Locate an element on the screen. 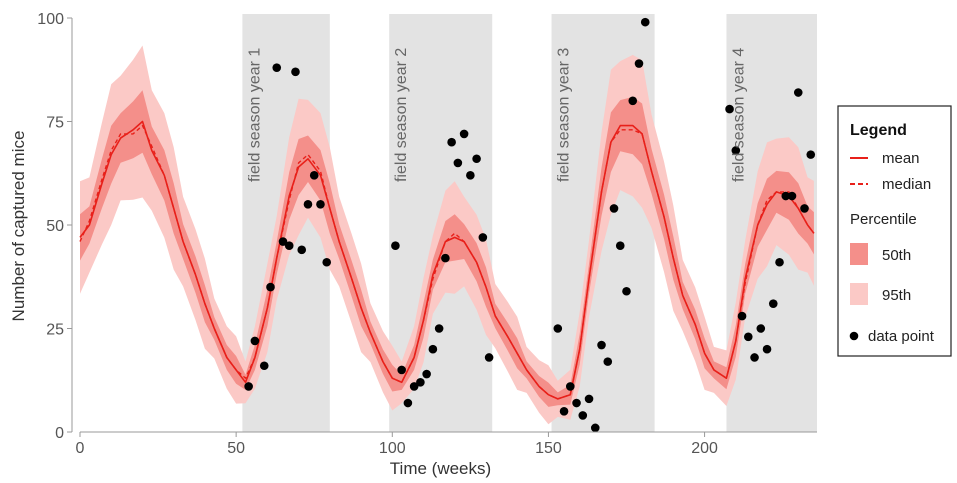 This screenshot has height=483, width=957. x-axis-label: Time (weeks) is located at coordinates (440, 468).